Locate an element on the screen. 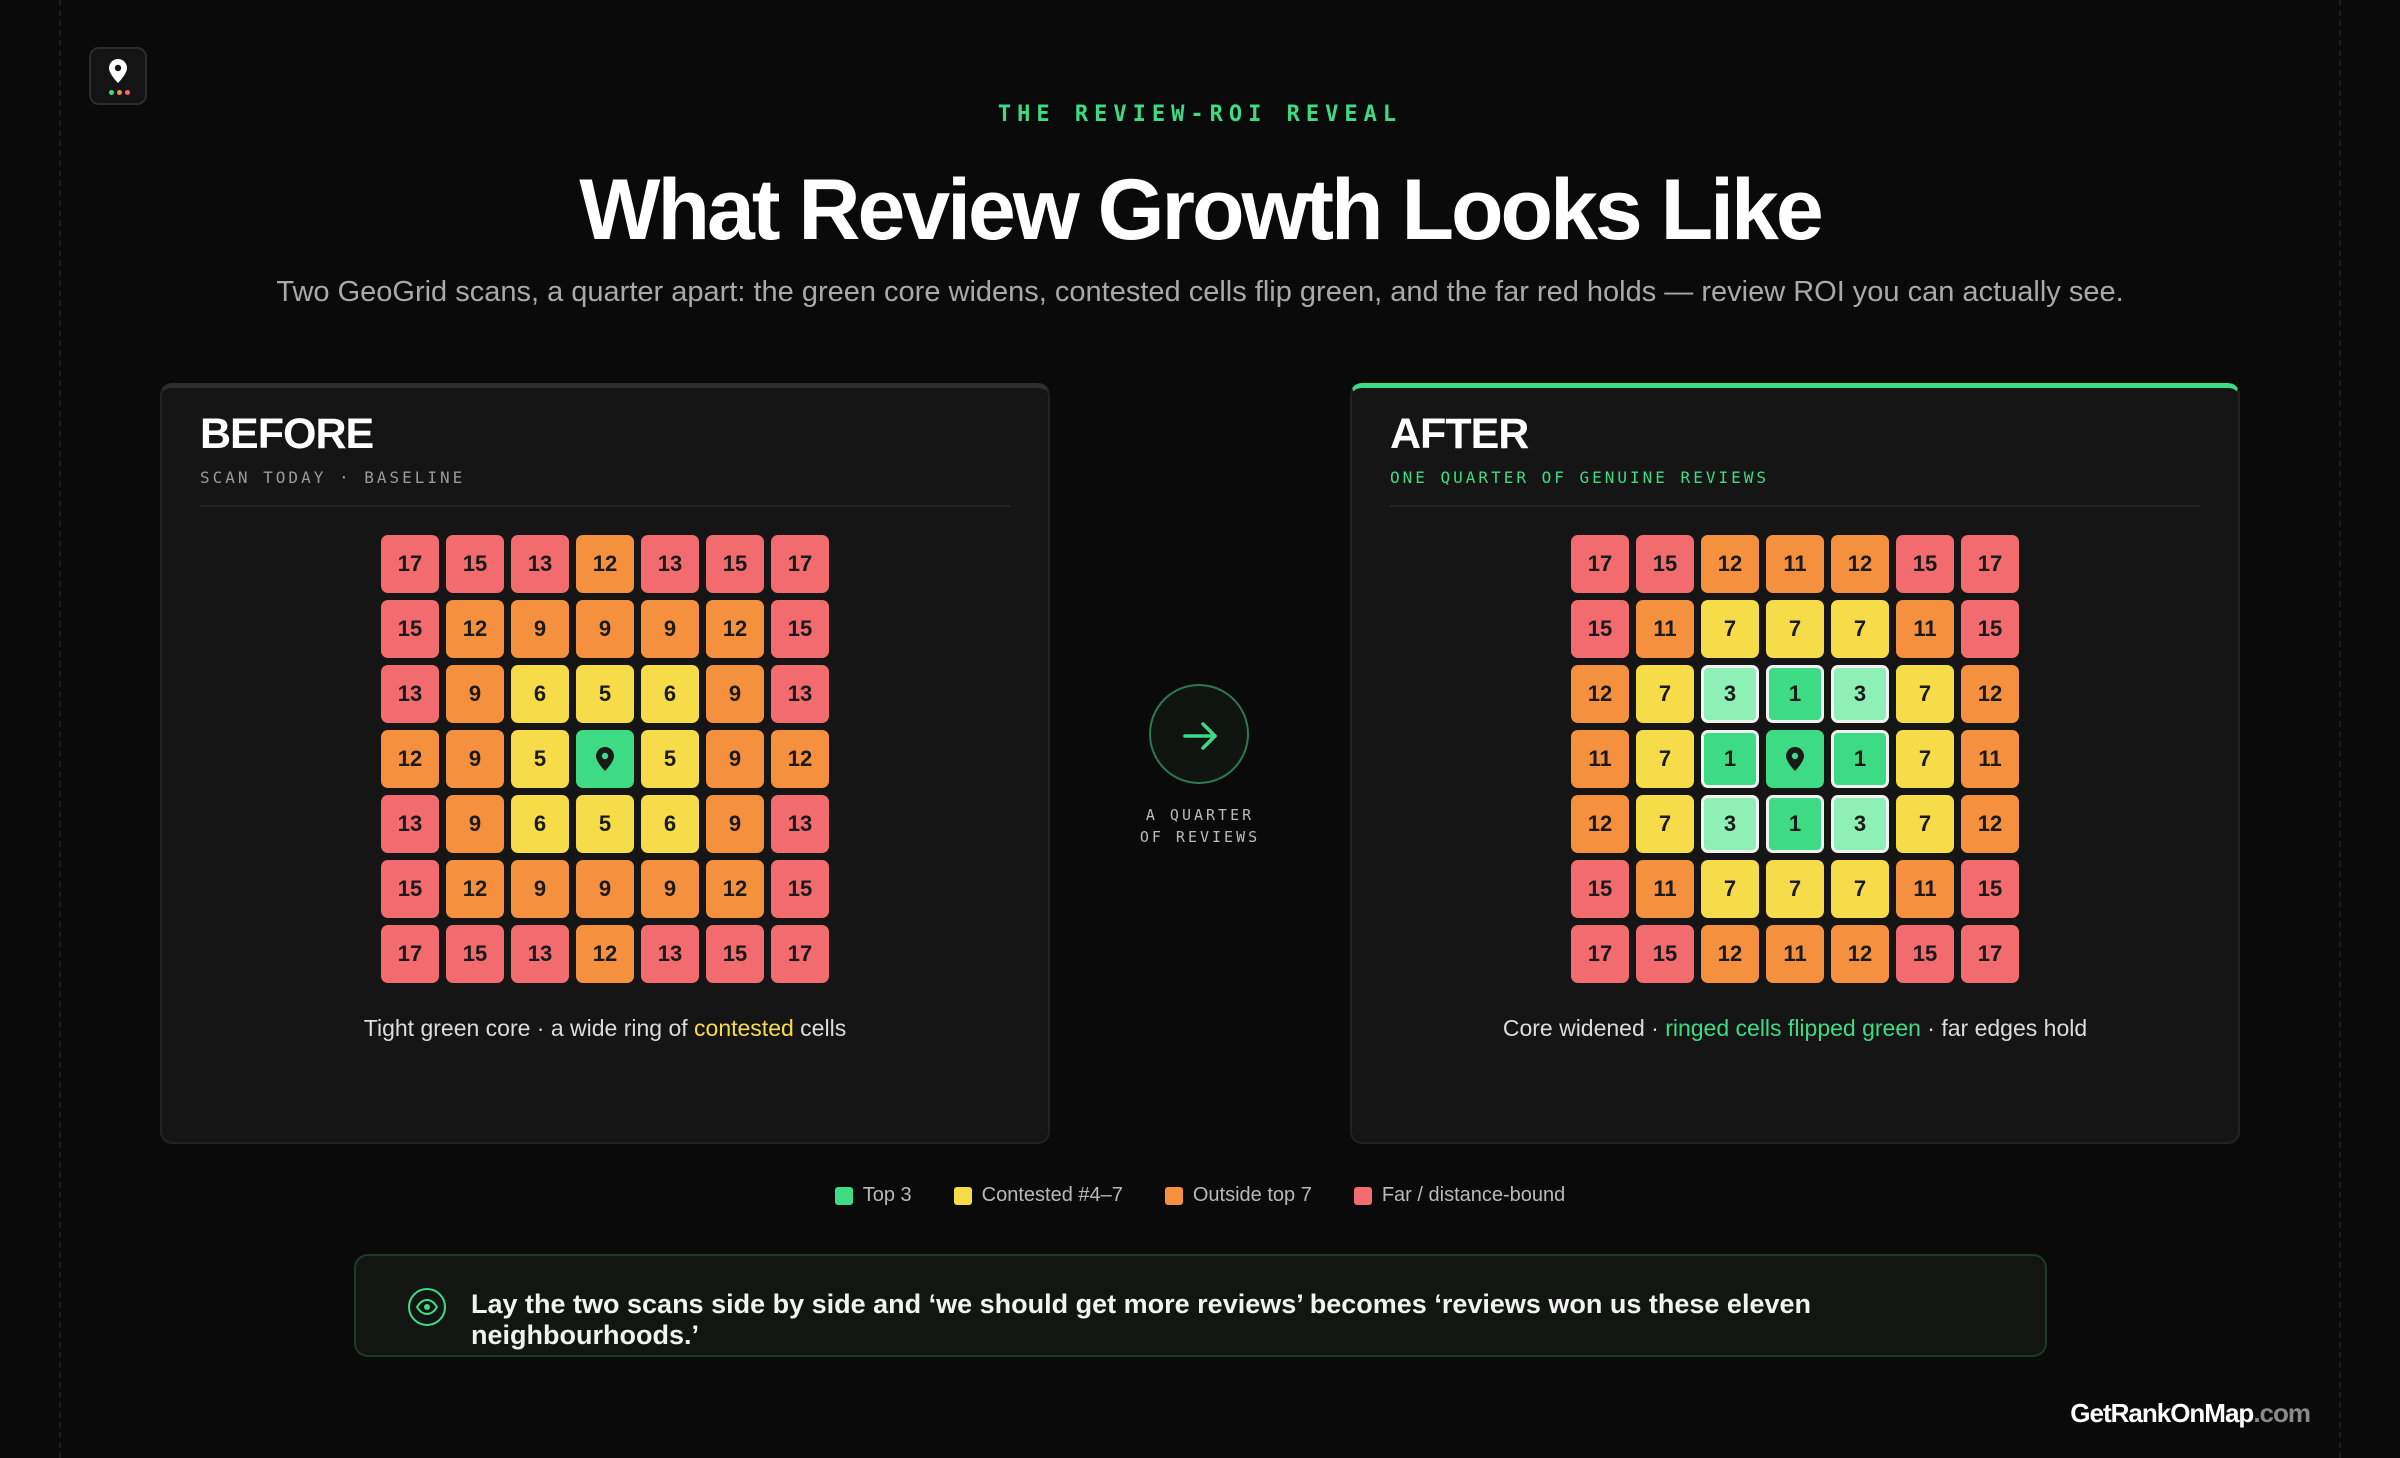  eye-icon is located at coordinates (427, 1307).